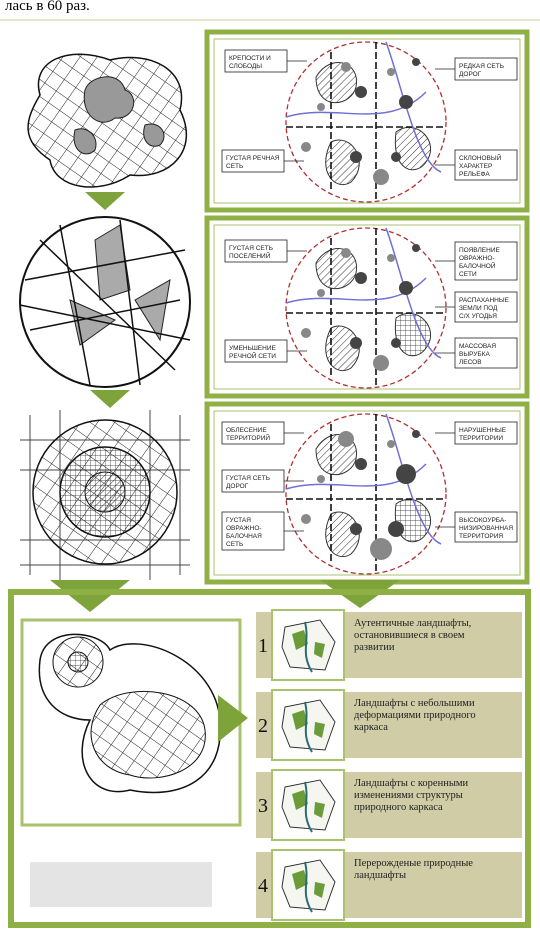 The image size is (540, 929). What do you see at coordinates (477, 265) in the screenshot?
I see `label-text: БАЛОЧНОЙ` at bounding box center [477, 265].